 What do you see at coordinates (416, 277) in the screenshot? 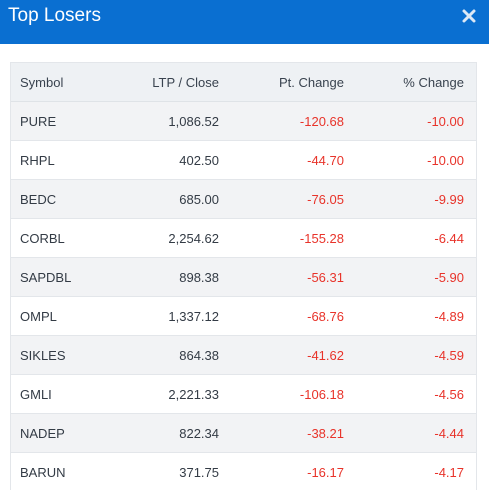
I see `pct-change-cell: -5.90` at bounding box center [416, 277].